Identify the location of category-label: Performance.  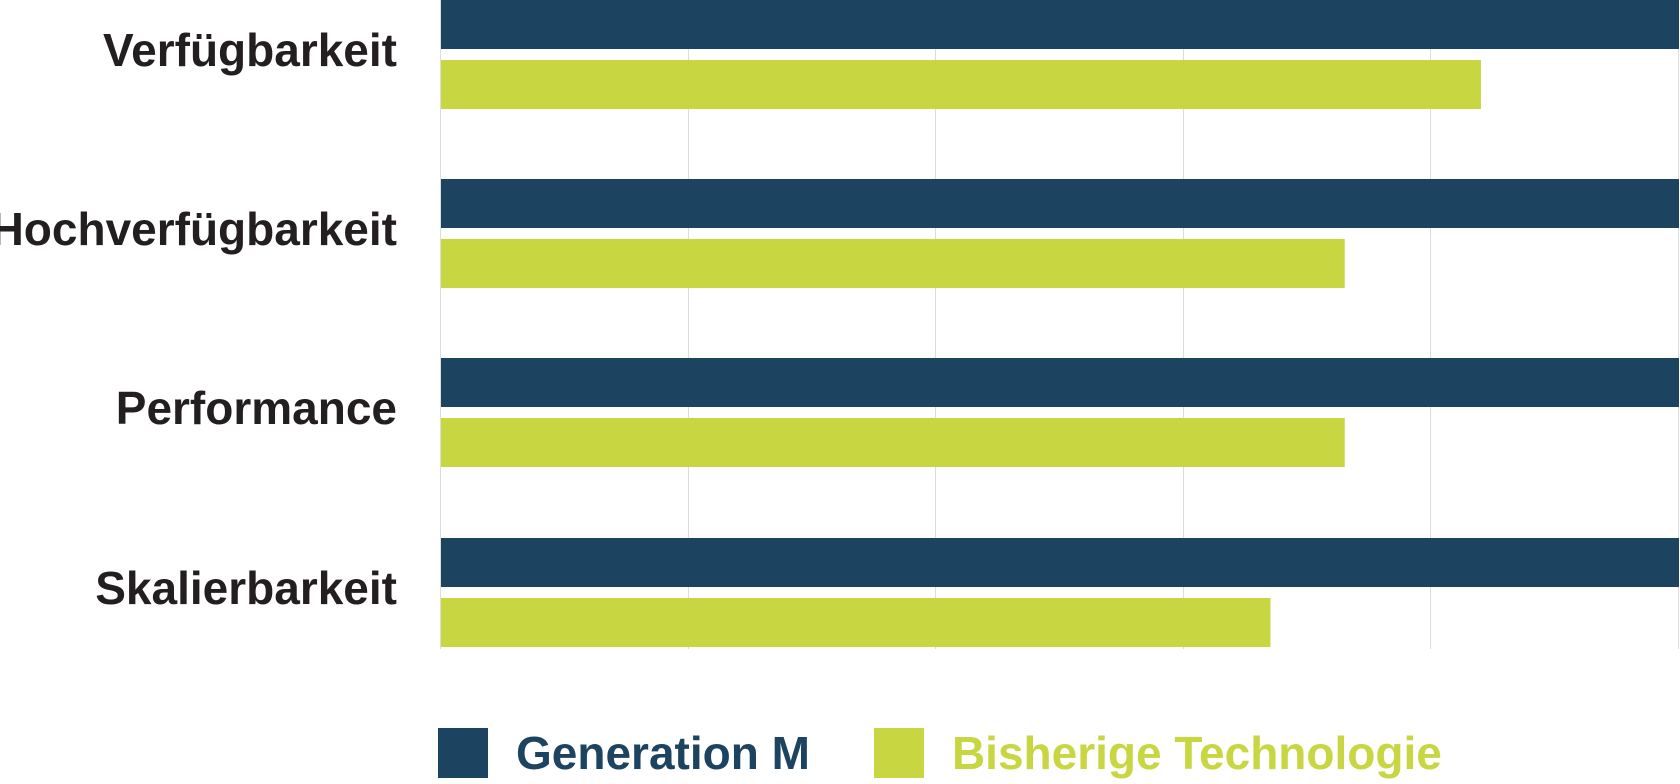
(256, 408).